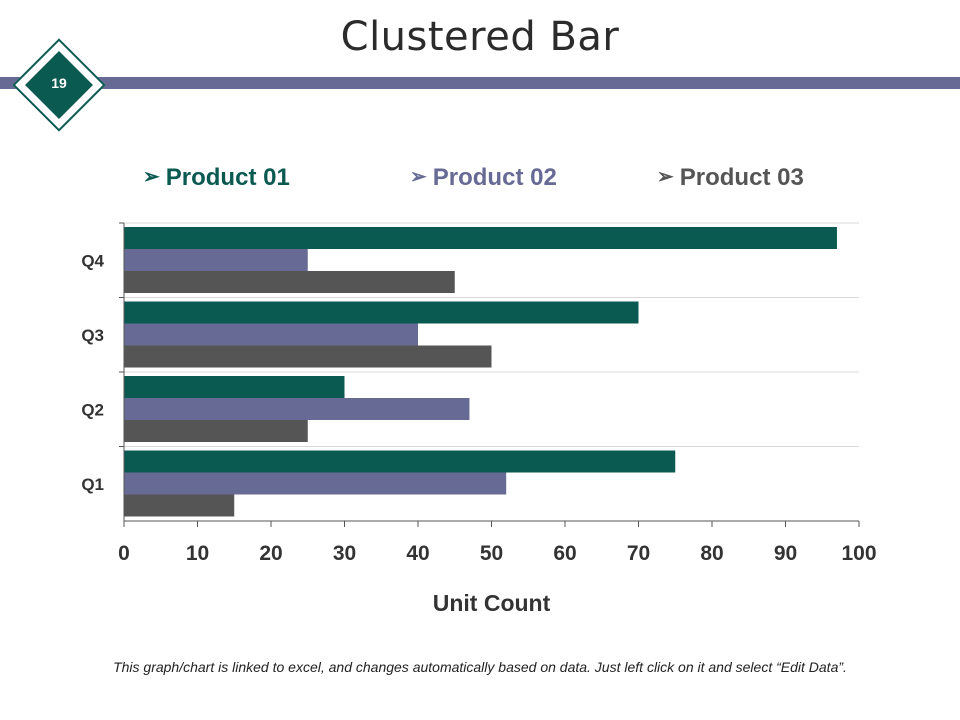  I want to click on bar-product-03-q3, so click(308, 356).